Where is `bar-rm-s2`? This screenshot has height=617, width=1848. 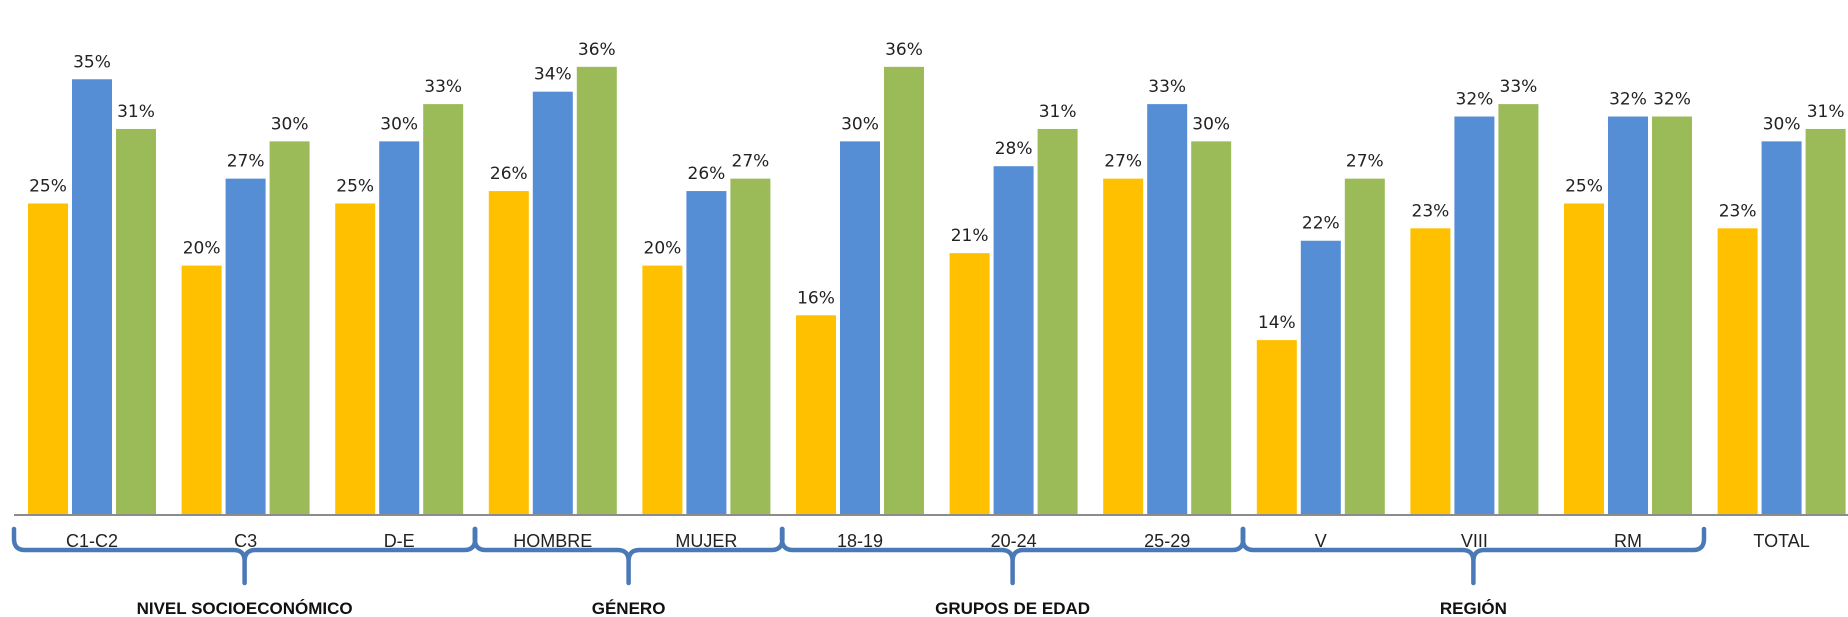 bar-rm-s2 is located at coordinates (1628, 315).